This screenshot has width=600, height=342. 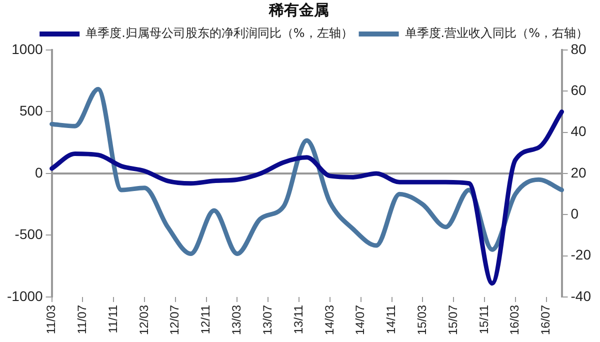 I want to click on x-tick-label: 13/03, so click(x=237, y=319).